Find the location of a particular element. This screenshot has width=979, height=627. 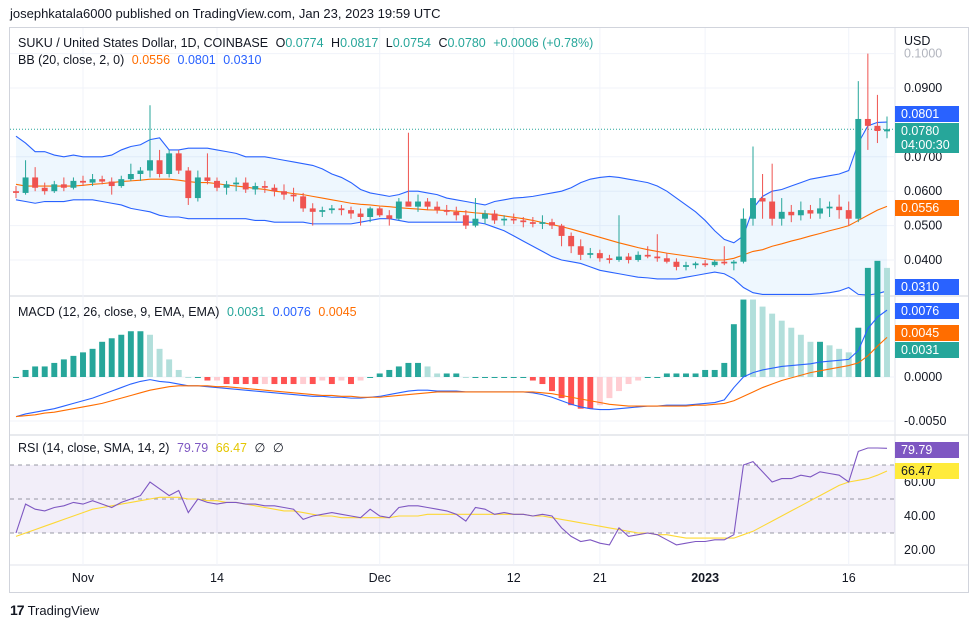

rsi-ma-line is located at coordinates (451, 504).